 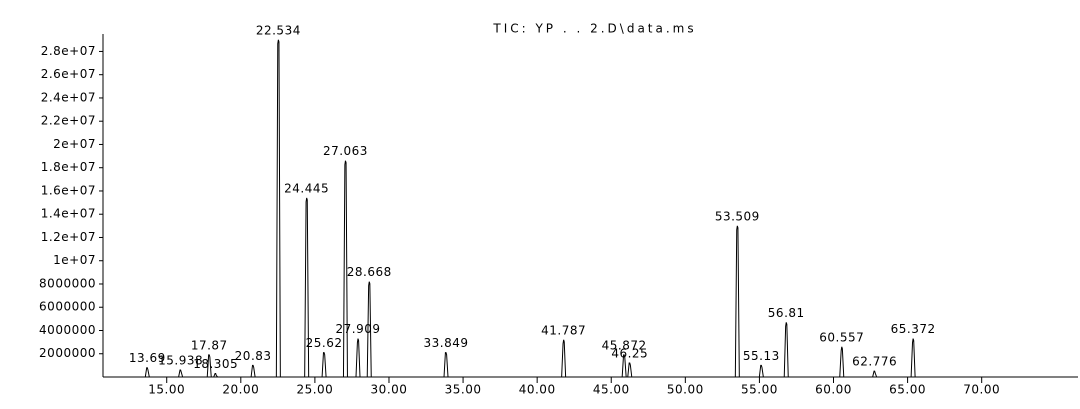 I want to click on peak-label: 15.938, so click(x=180, y=361).